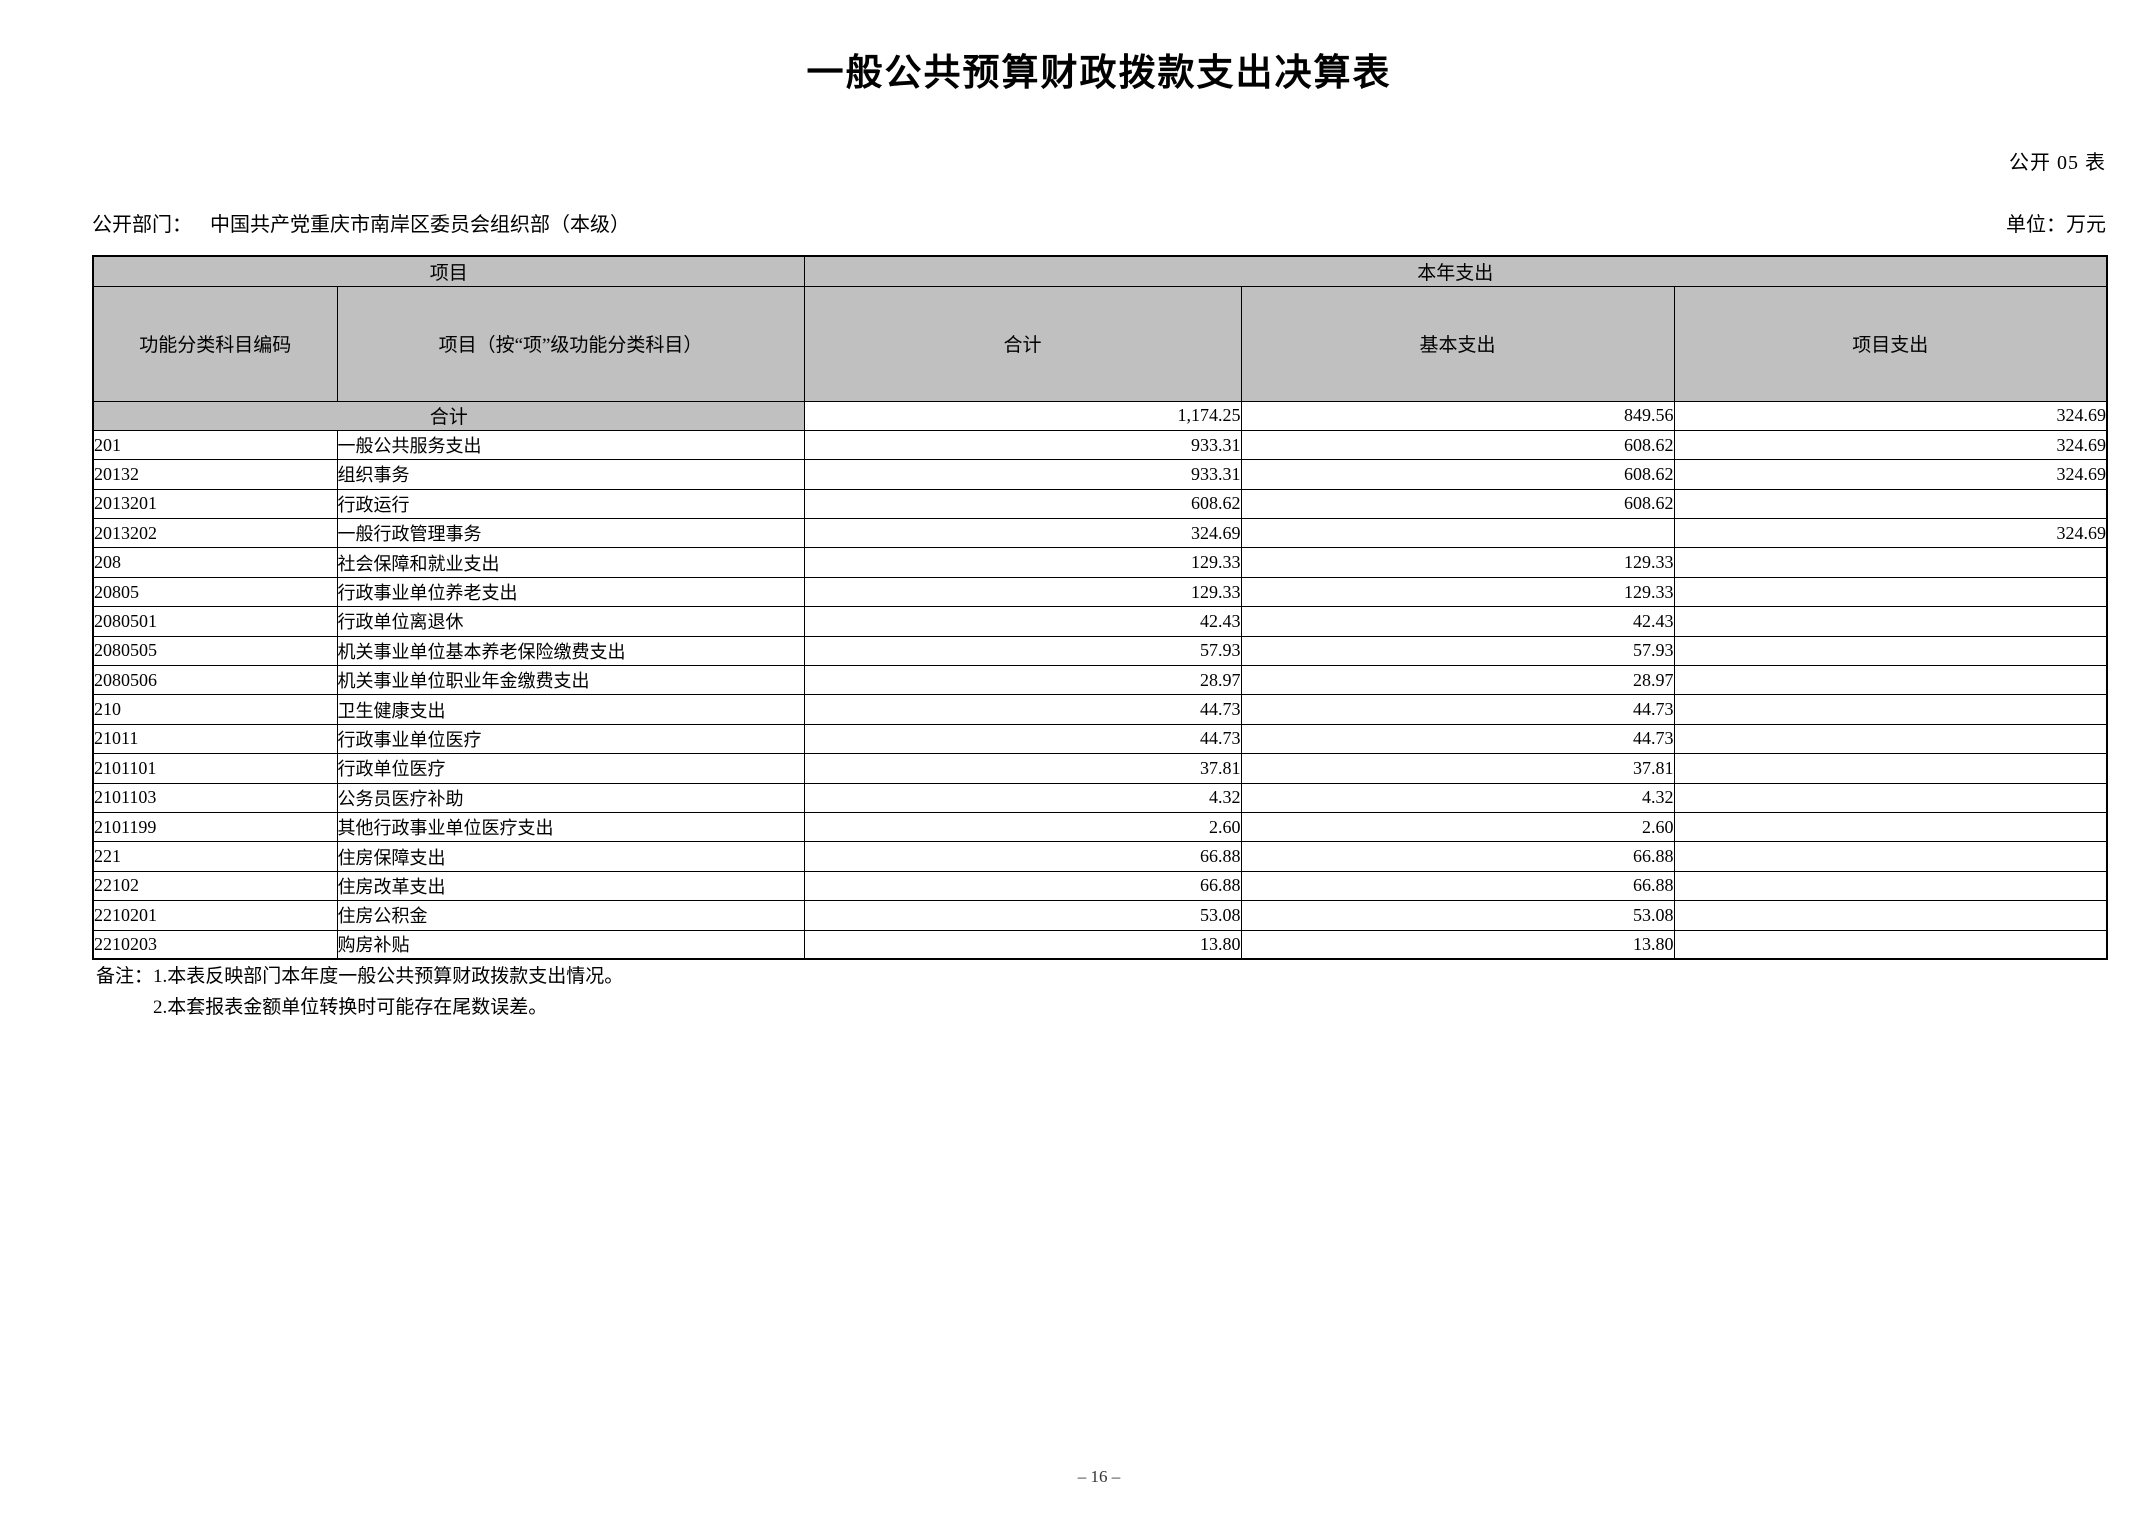 The width and height of the screenshot is (2149, 1520). I want to click on row-item: 其他行政事业单位医疗支出, so click(570, 827).